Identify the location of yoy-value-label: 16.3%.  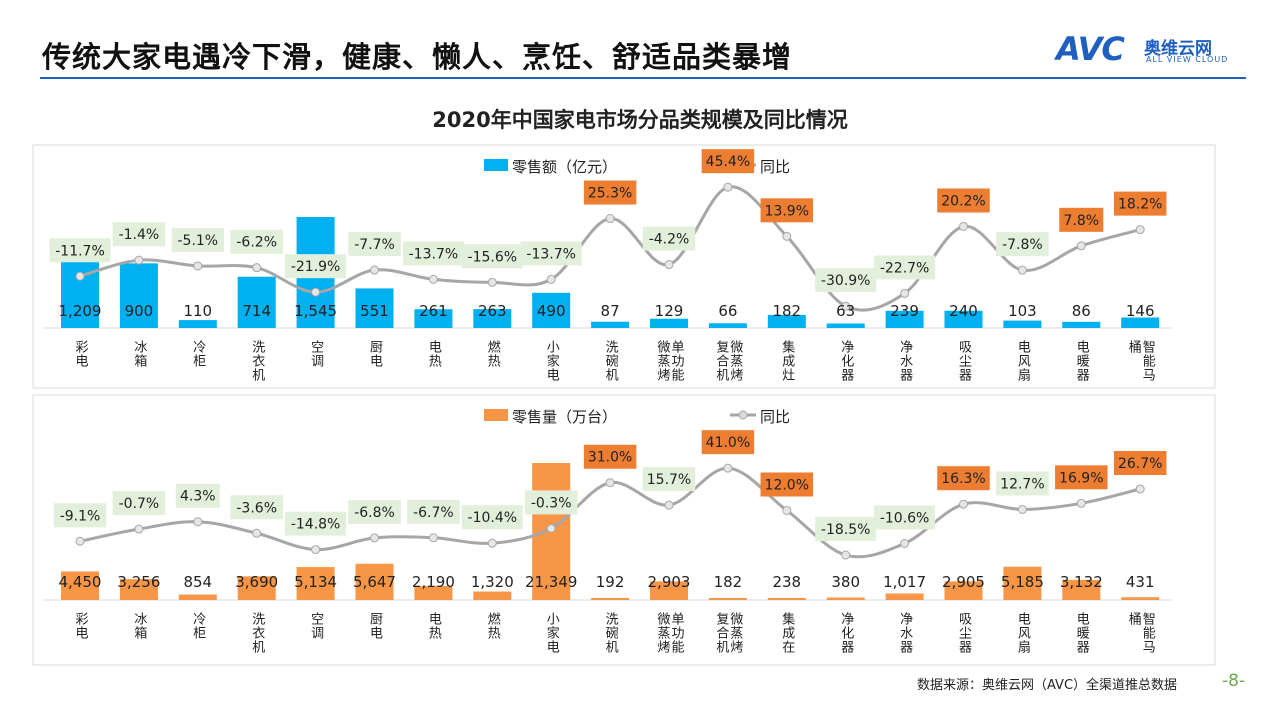
(963, 479).